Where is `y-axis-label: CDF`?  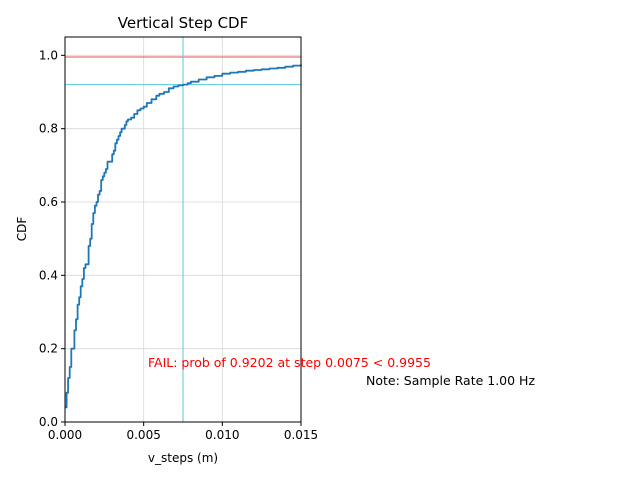 y-axis-label: CDF is located at coordinates (22, 229).